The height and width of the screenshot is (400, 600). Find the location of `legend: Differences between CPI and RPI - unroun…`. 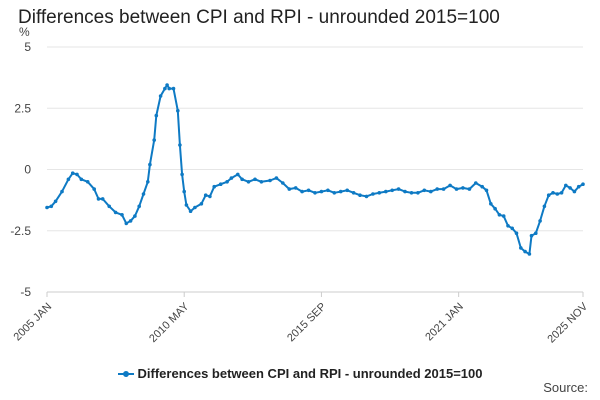

legend: Differences between CPI and RPI - unroun… is located at coordinates (300, 373).